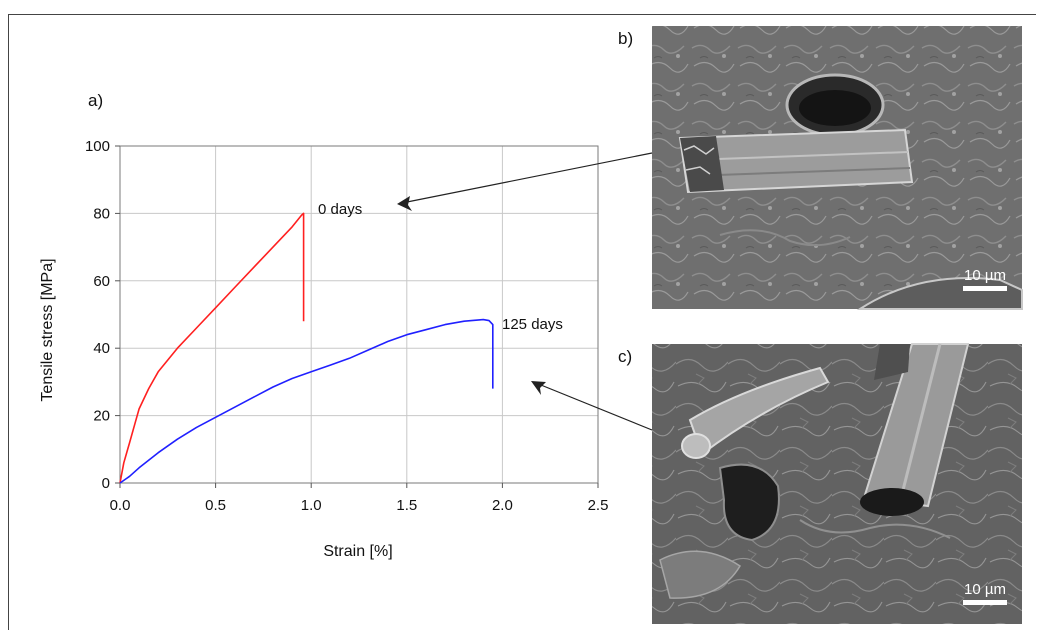 Image resolution: width=1037 pixels, height=630 pixels. What do you see at coordinates (985, 275) in the screenshot?
I see `scale-label-b: 10 µm` at bounding box center [985, 275].